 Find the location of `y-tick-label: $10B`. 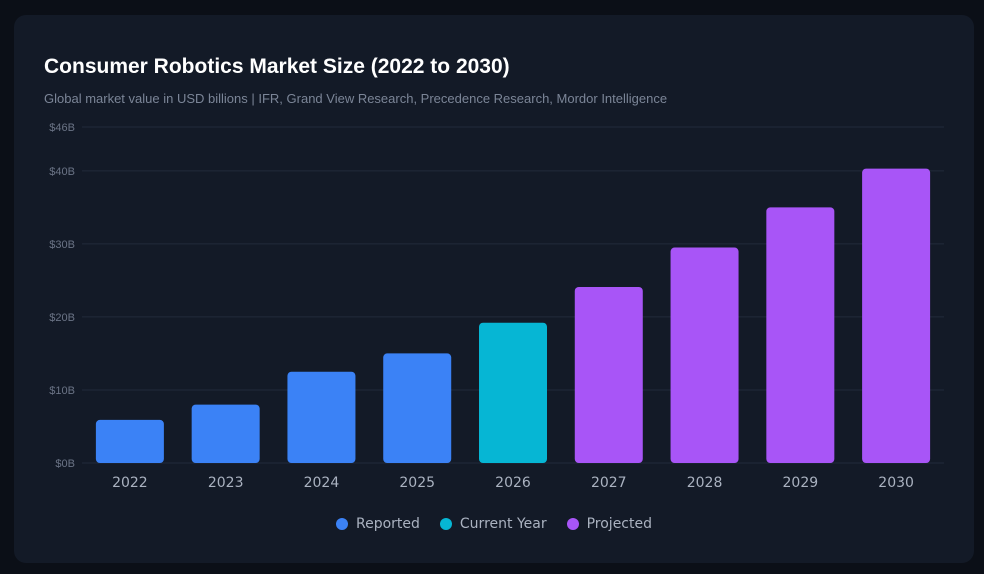

y-tick-label: $10B is located at coordinates (62, 391).